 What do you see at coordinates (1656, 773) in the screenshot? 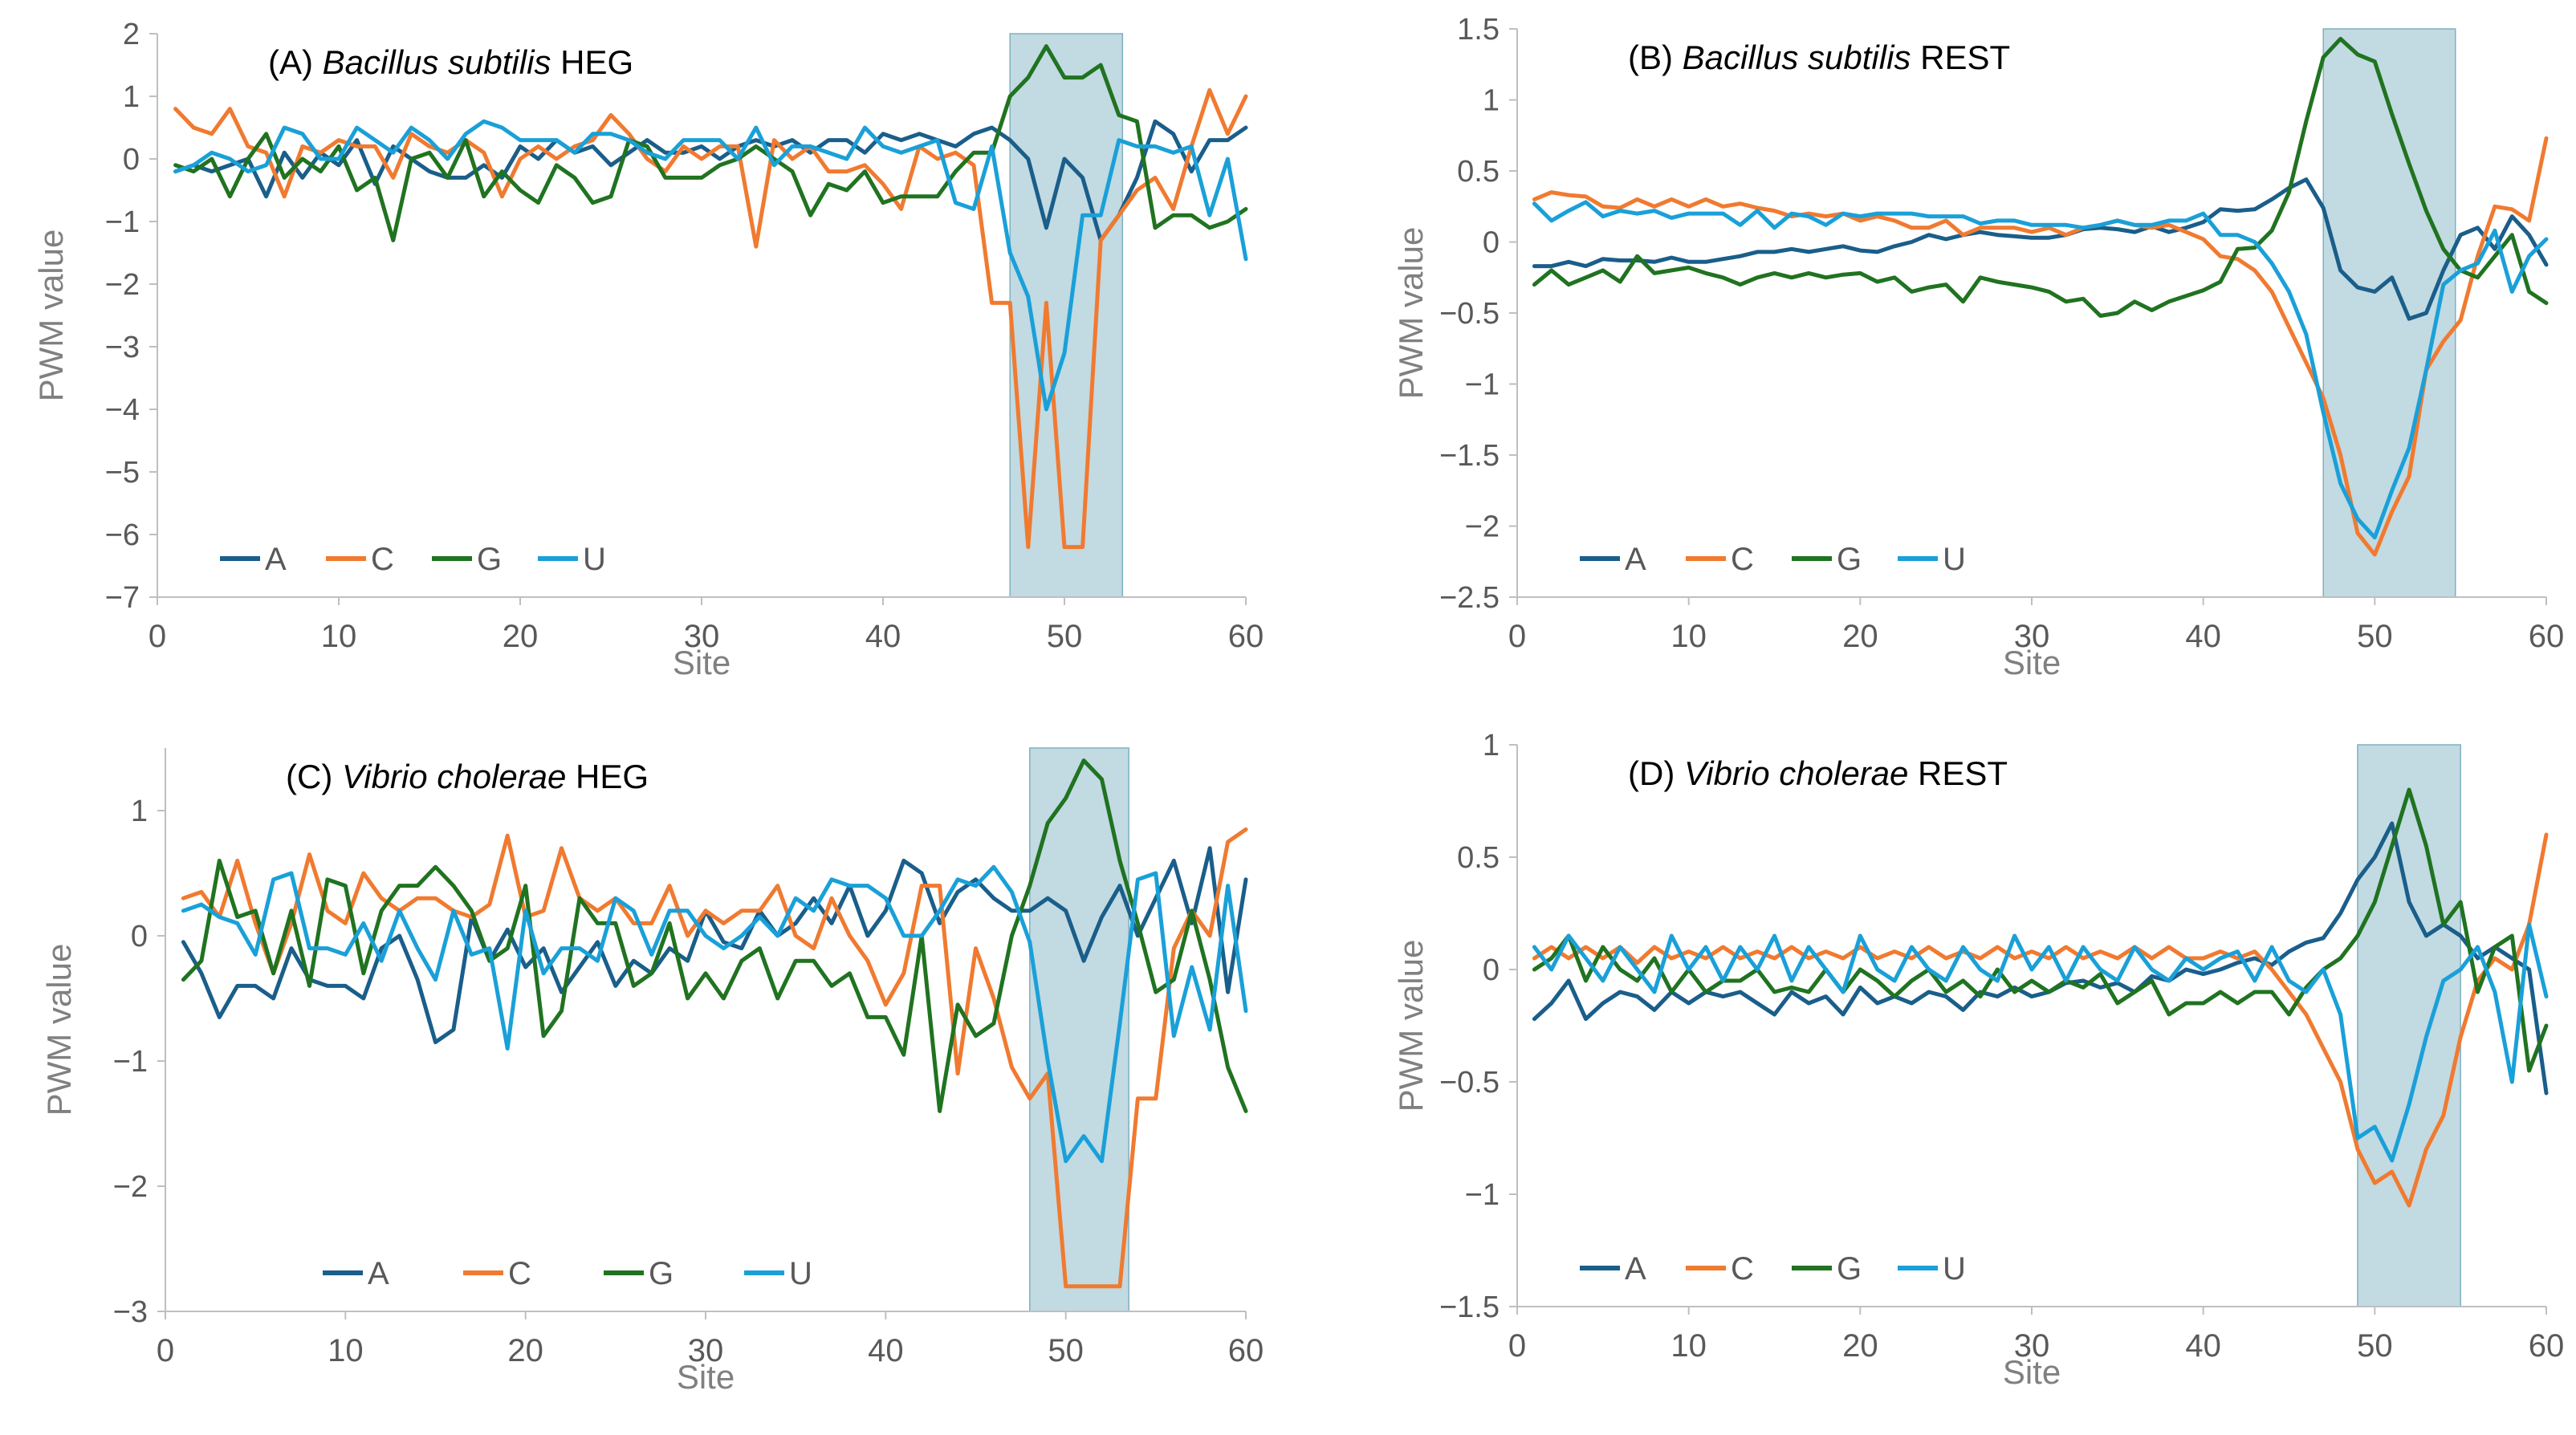
I see `panel-title-part: (D)` at bounding box center [1656, 773].